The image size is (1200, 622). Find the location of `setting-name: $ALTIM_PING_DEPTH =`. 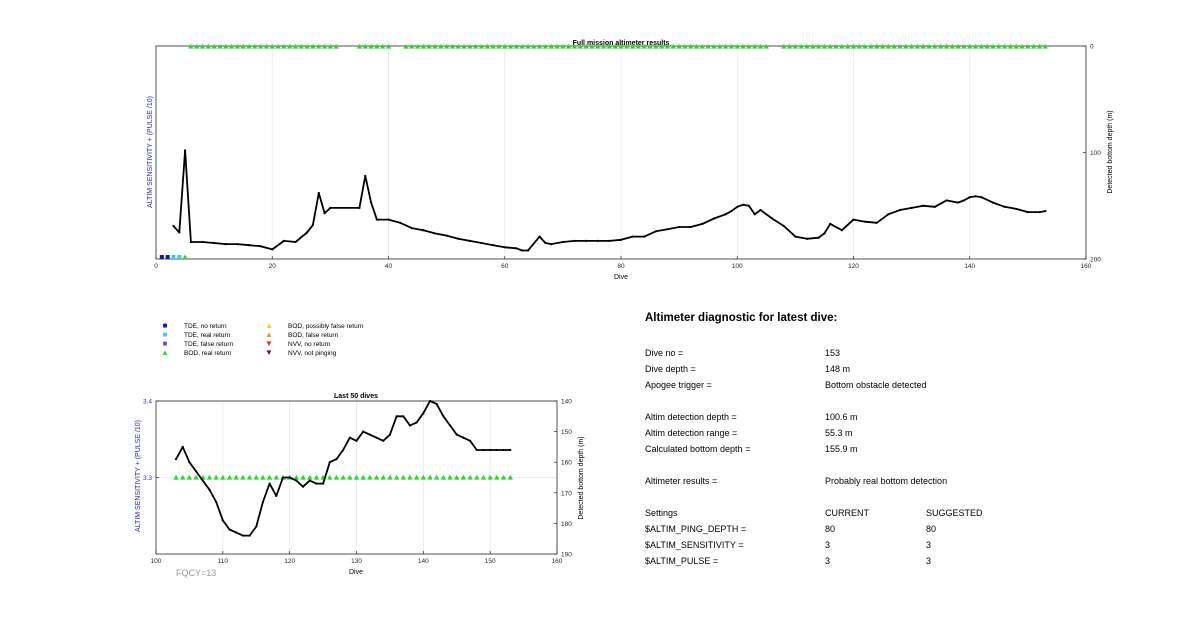

setting-name: $ALTIM_PING_DEPTH = is located at coordinates (696, 529).